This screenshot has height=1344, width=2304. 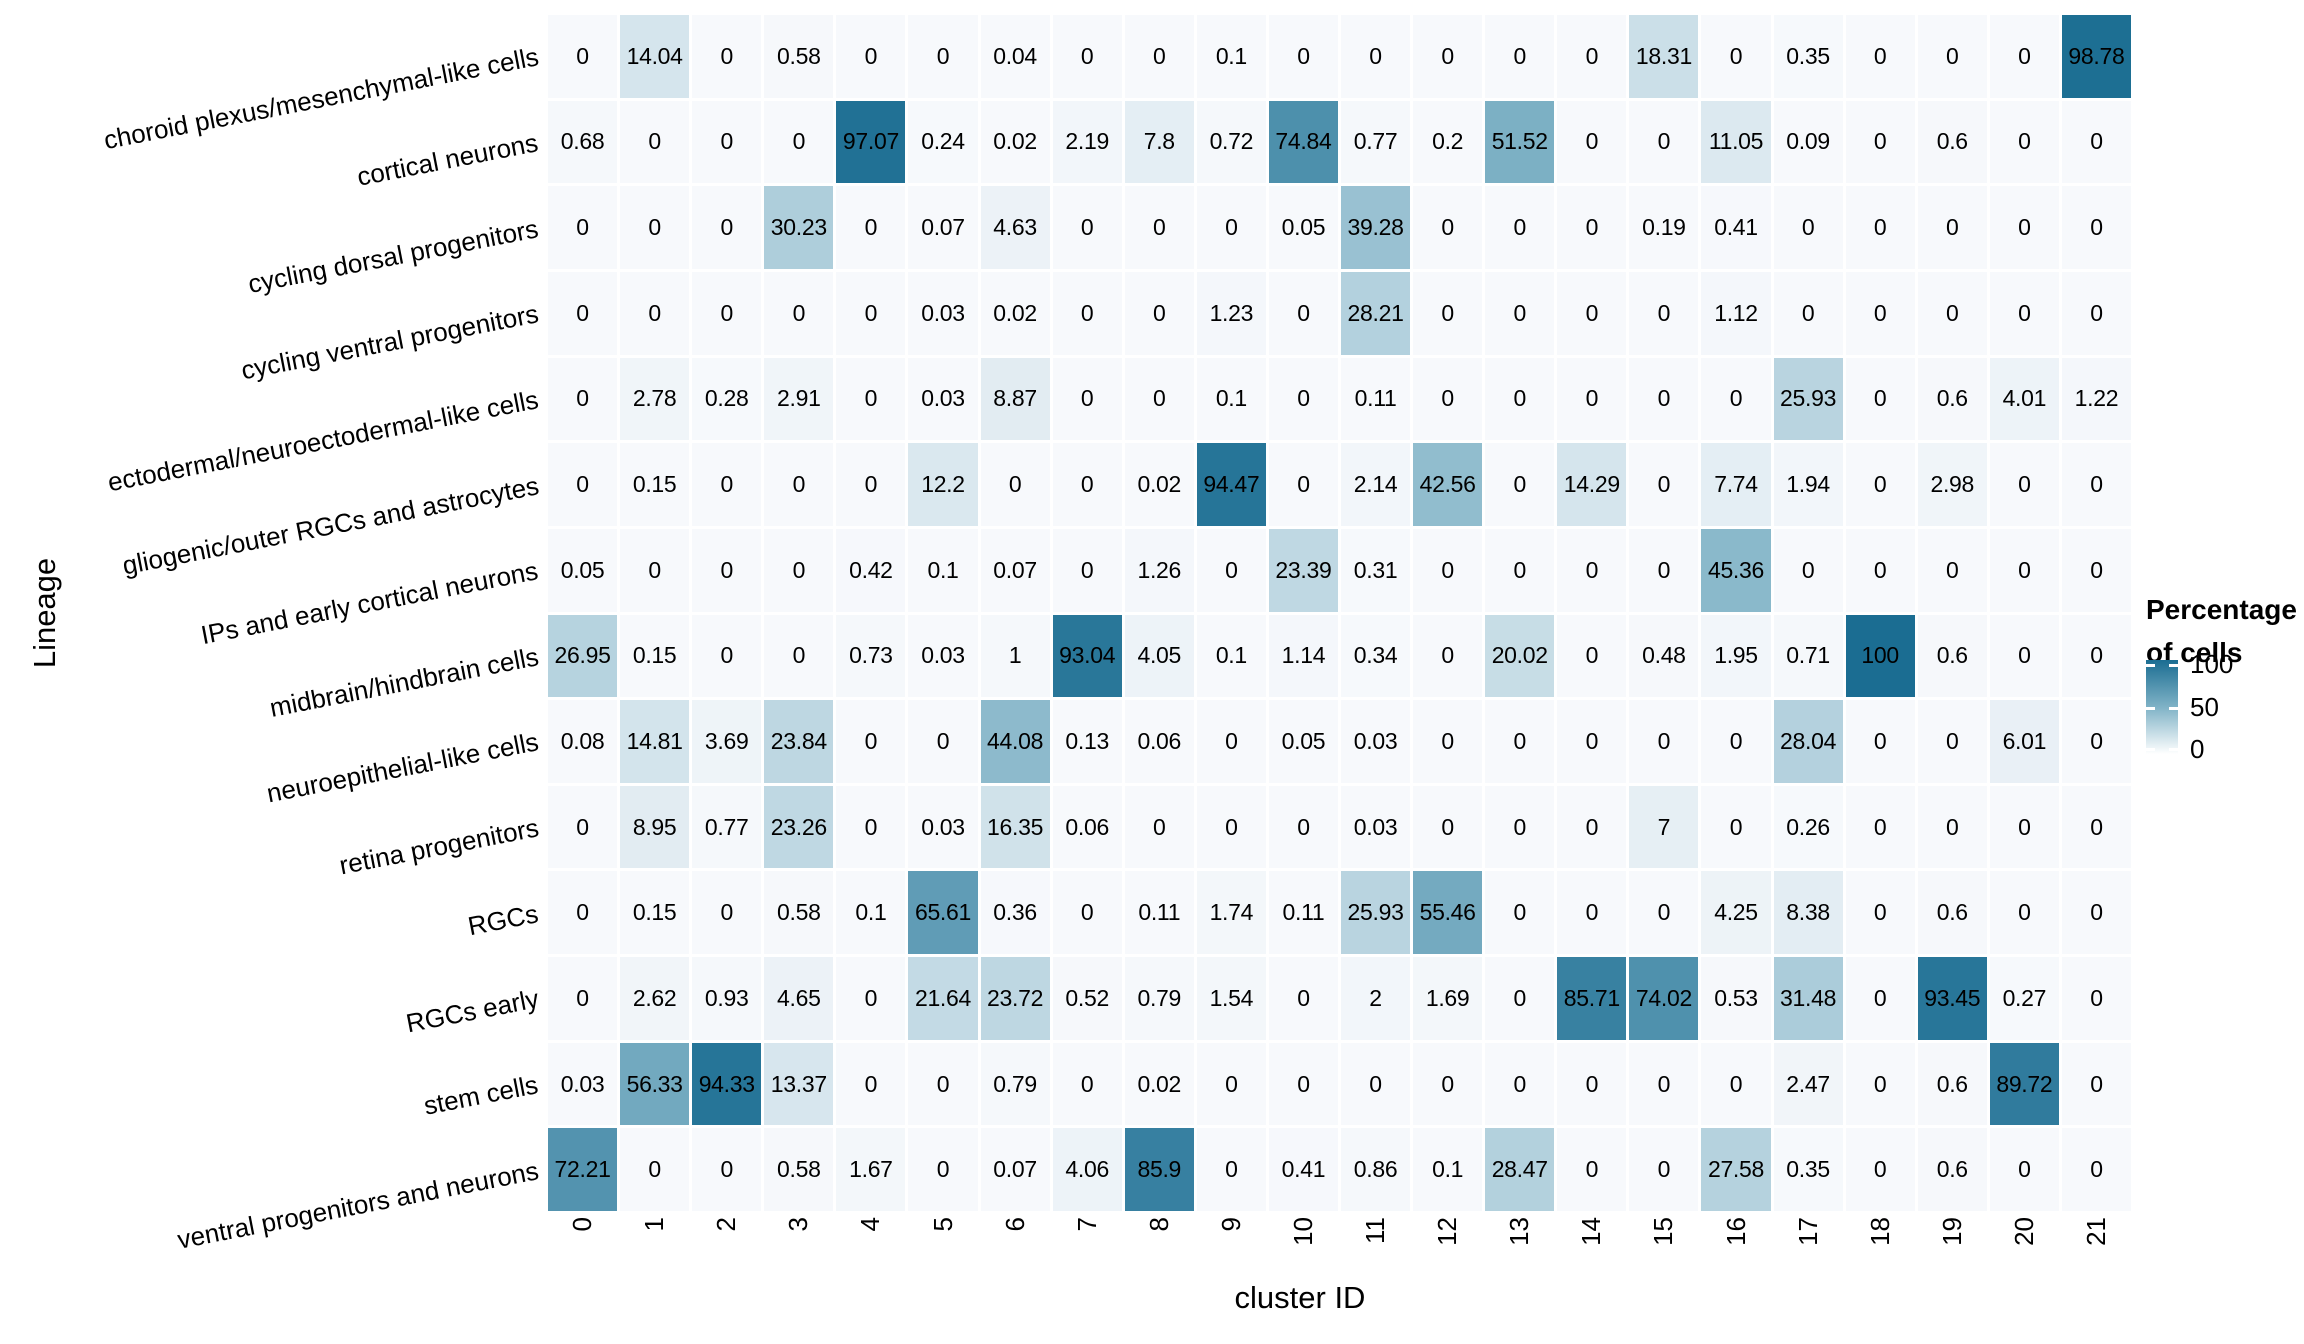 I want to click on heatmap-cell: 45.36, so click(x=1736, y=570).